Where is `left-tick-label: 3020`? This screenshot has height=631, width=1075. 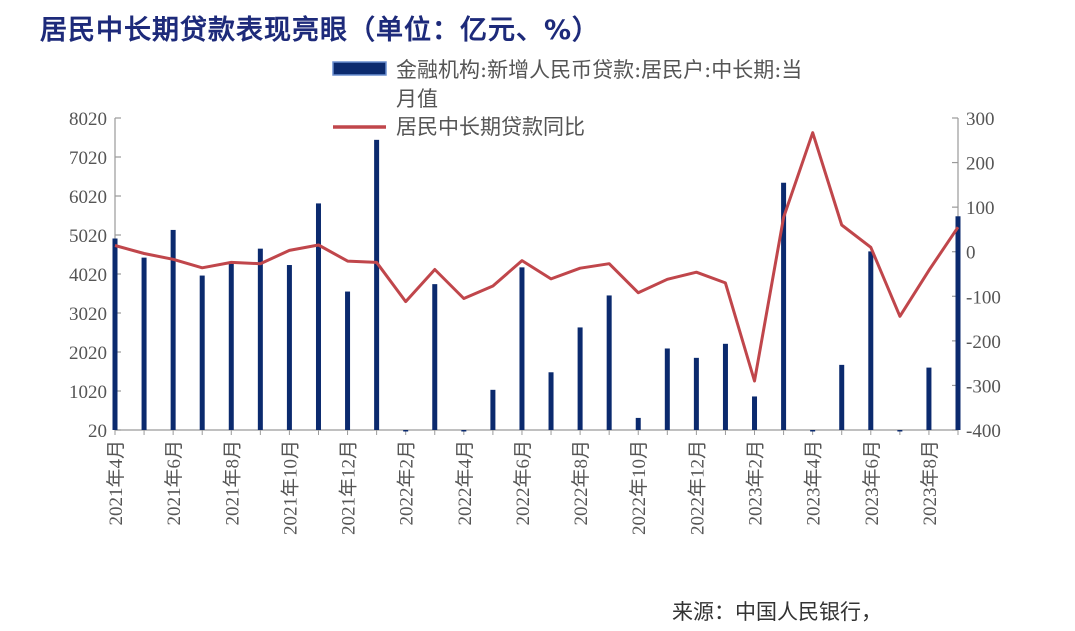
left-tick-label: 3020 is located at coordinates (88, 314).